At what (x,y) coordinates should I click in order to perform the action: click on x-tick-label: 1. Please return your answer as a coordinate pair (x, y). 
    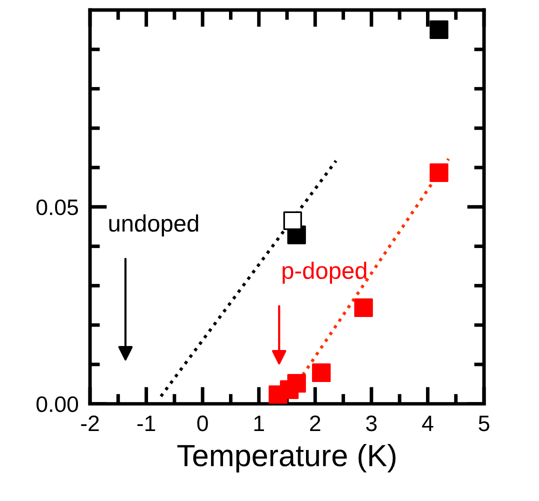
    Looking at the image, I should click on (259, 424).